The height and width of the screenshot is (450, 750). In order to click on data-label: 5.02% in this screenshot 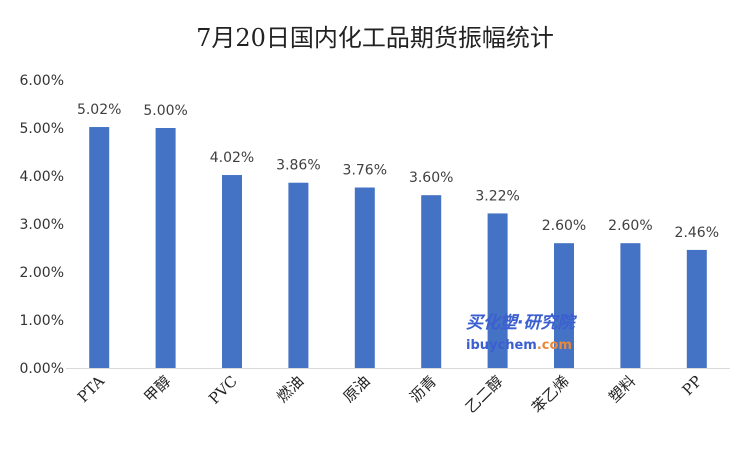, I will do `click(99, 110)`.